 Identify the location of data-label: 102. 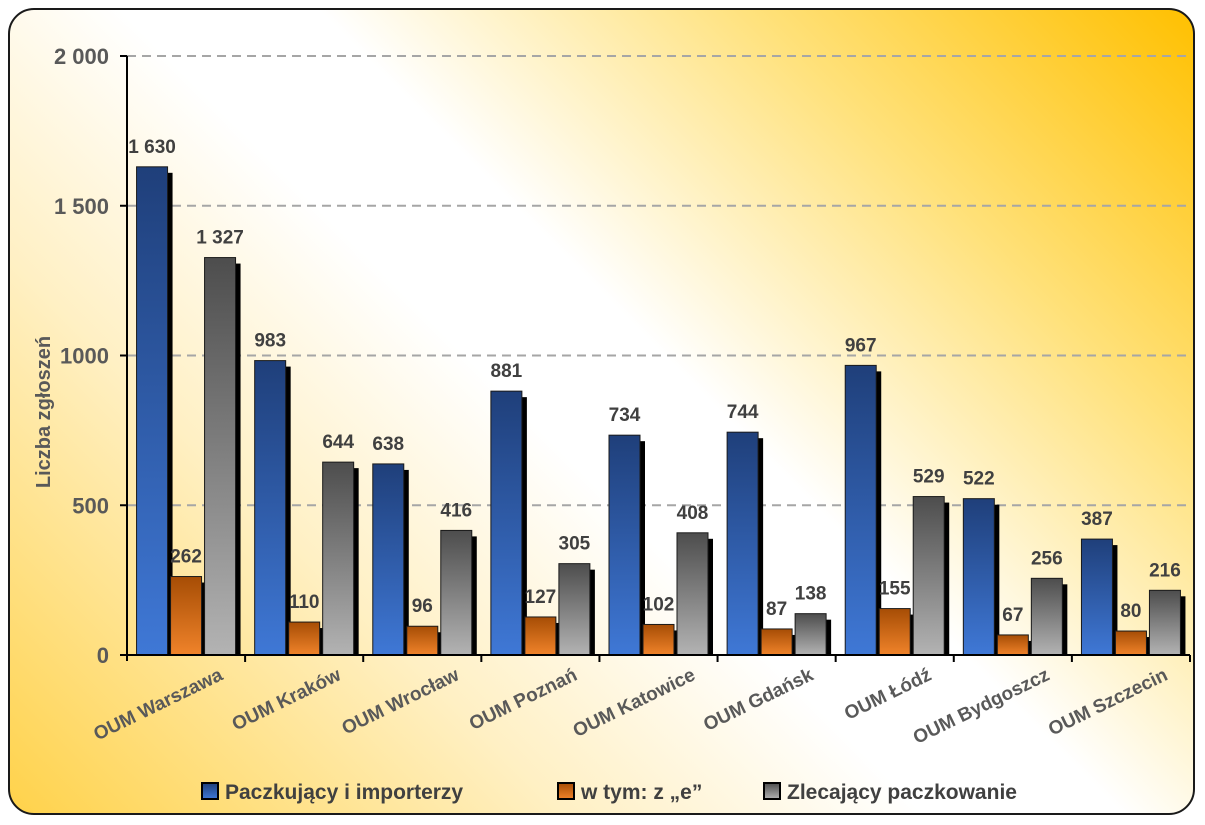
(659, 604).